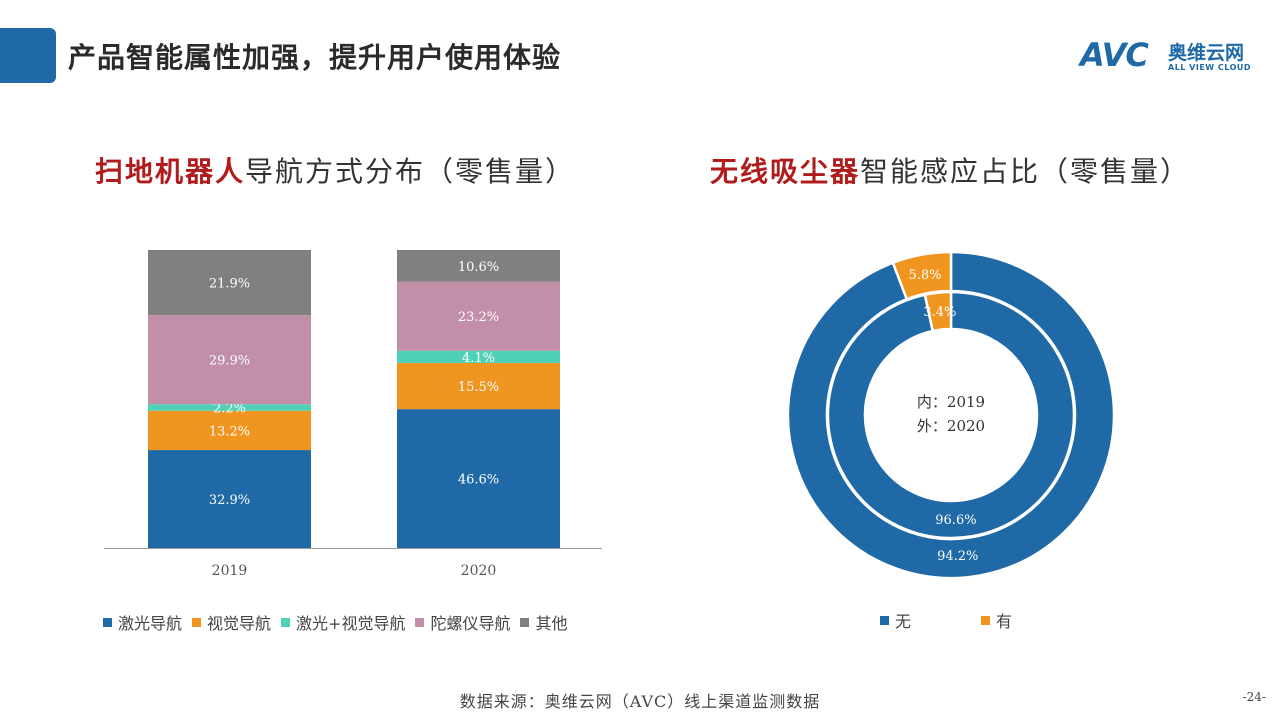  I want to click on bar-value-label: 2.2%, so click(229, 408).